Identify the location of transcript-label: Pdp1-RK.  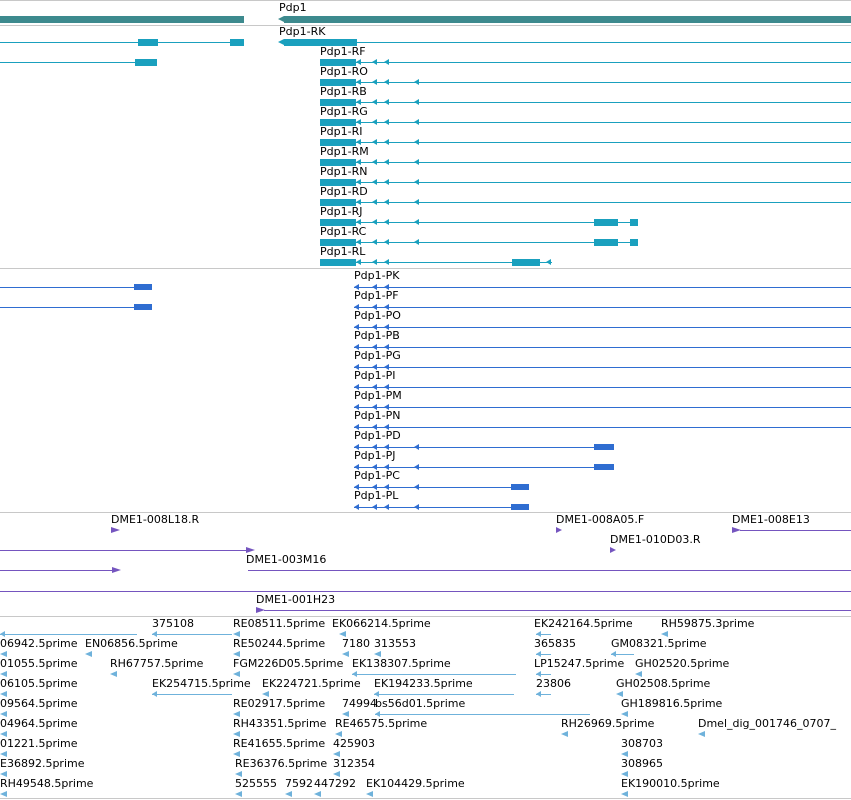
(302, 31).